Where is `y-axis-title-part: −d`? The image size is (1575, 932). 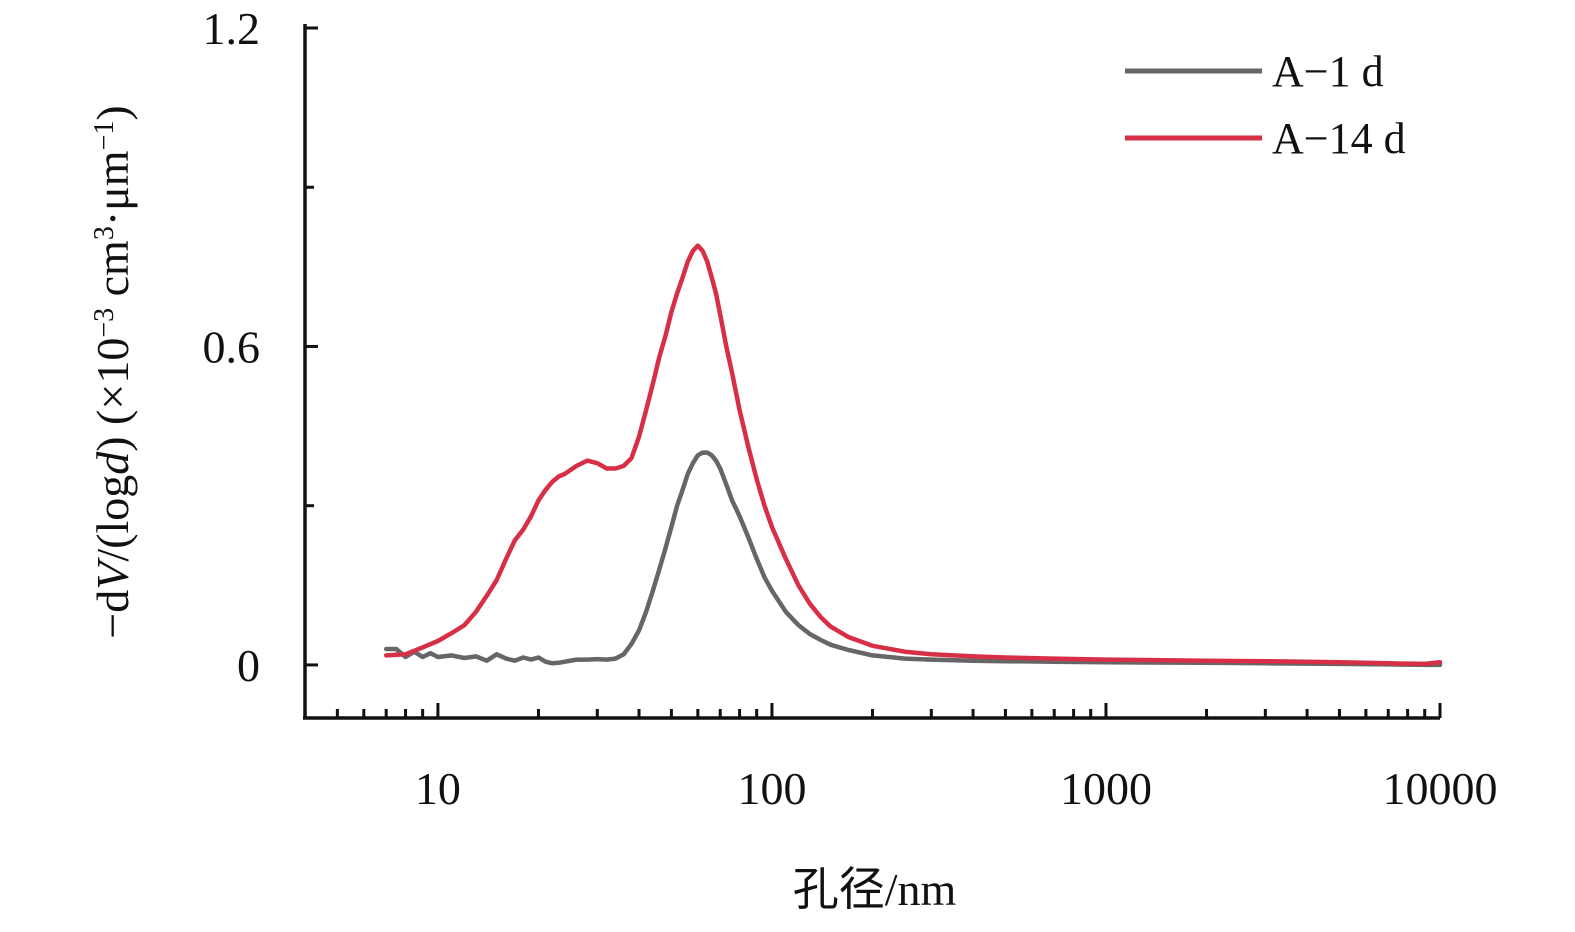 y-axis-title-part: −d is located at coordinates (112, 614).